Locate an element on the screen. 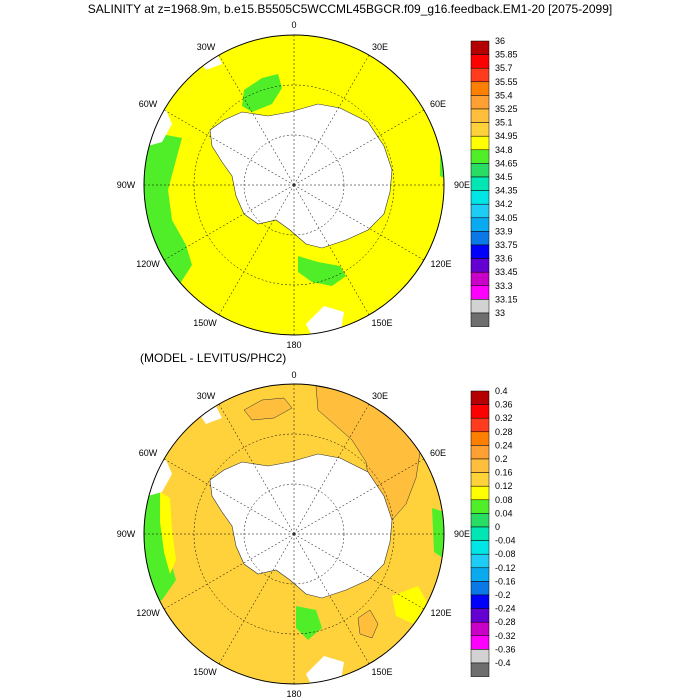 The height and width of the screenshot is (700, 700). top-lon-label: 180 is located at coordinates (293, 345).